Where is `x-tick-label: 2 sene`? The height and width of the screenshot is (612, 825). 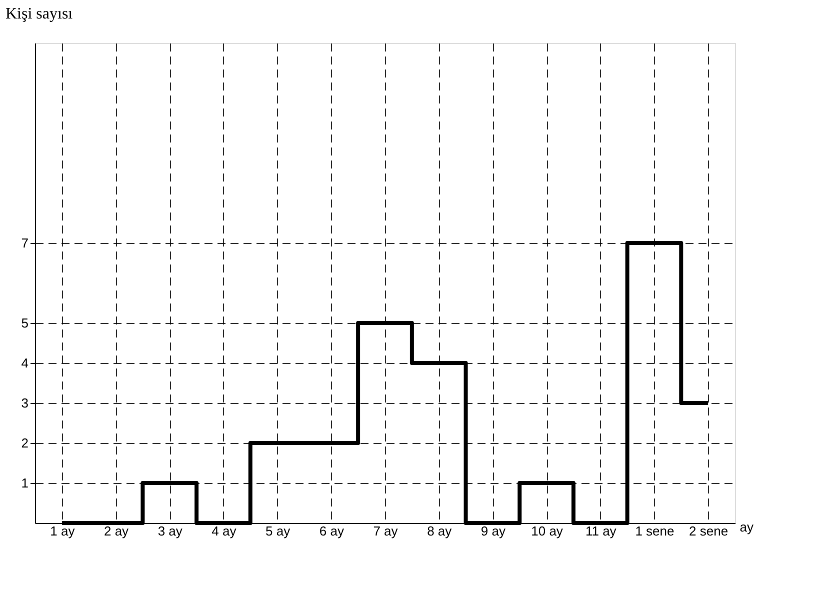
x-tick-label: 2 sene is located at coordinates (708, 531).